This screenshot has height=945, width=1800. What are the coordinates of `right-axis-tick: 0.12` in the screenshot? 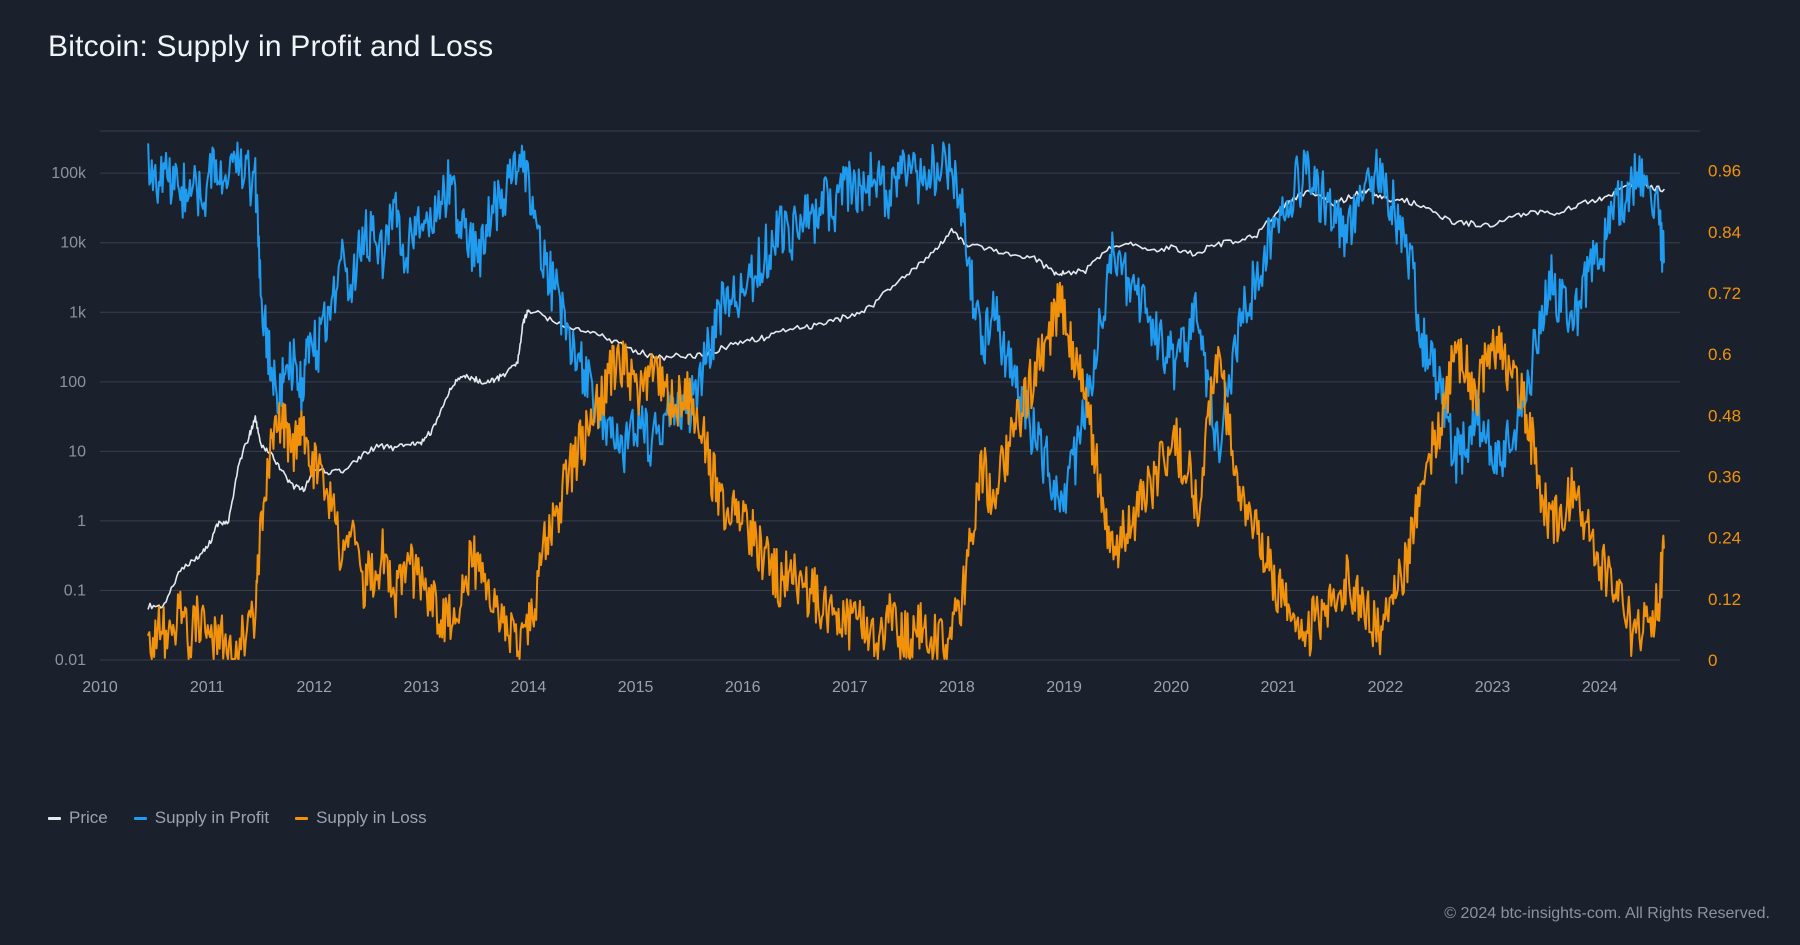 It's located at (1724, 599).